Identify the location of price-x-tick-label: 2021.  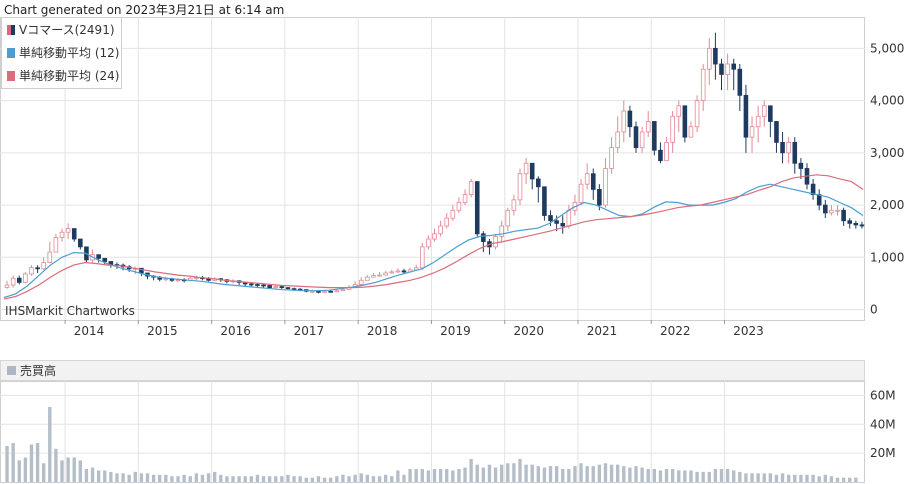
(602, 331).